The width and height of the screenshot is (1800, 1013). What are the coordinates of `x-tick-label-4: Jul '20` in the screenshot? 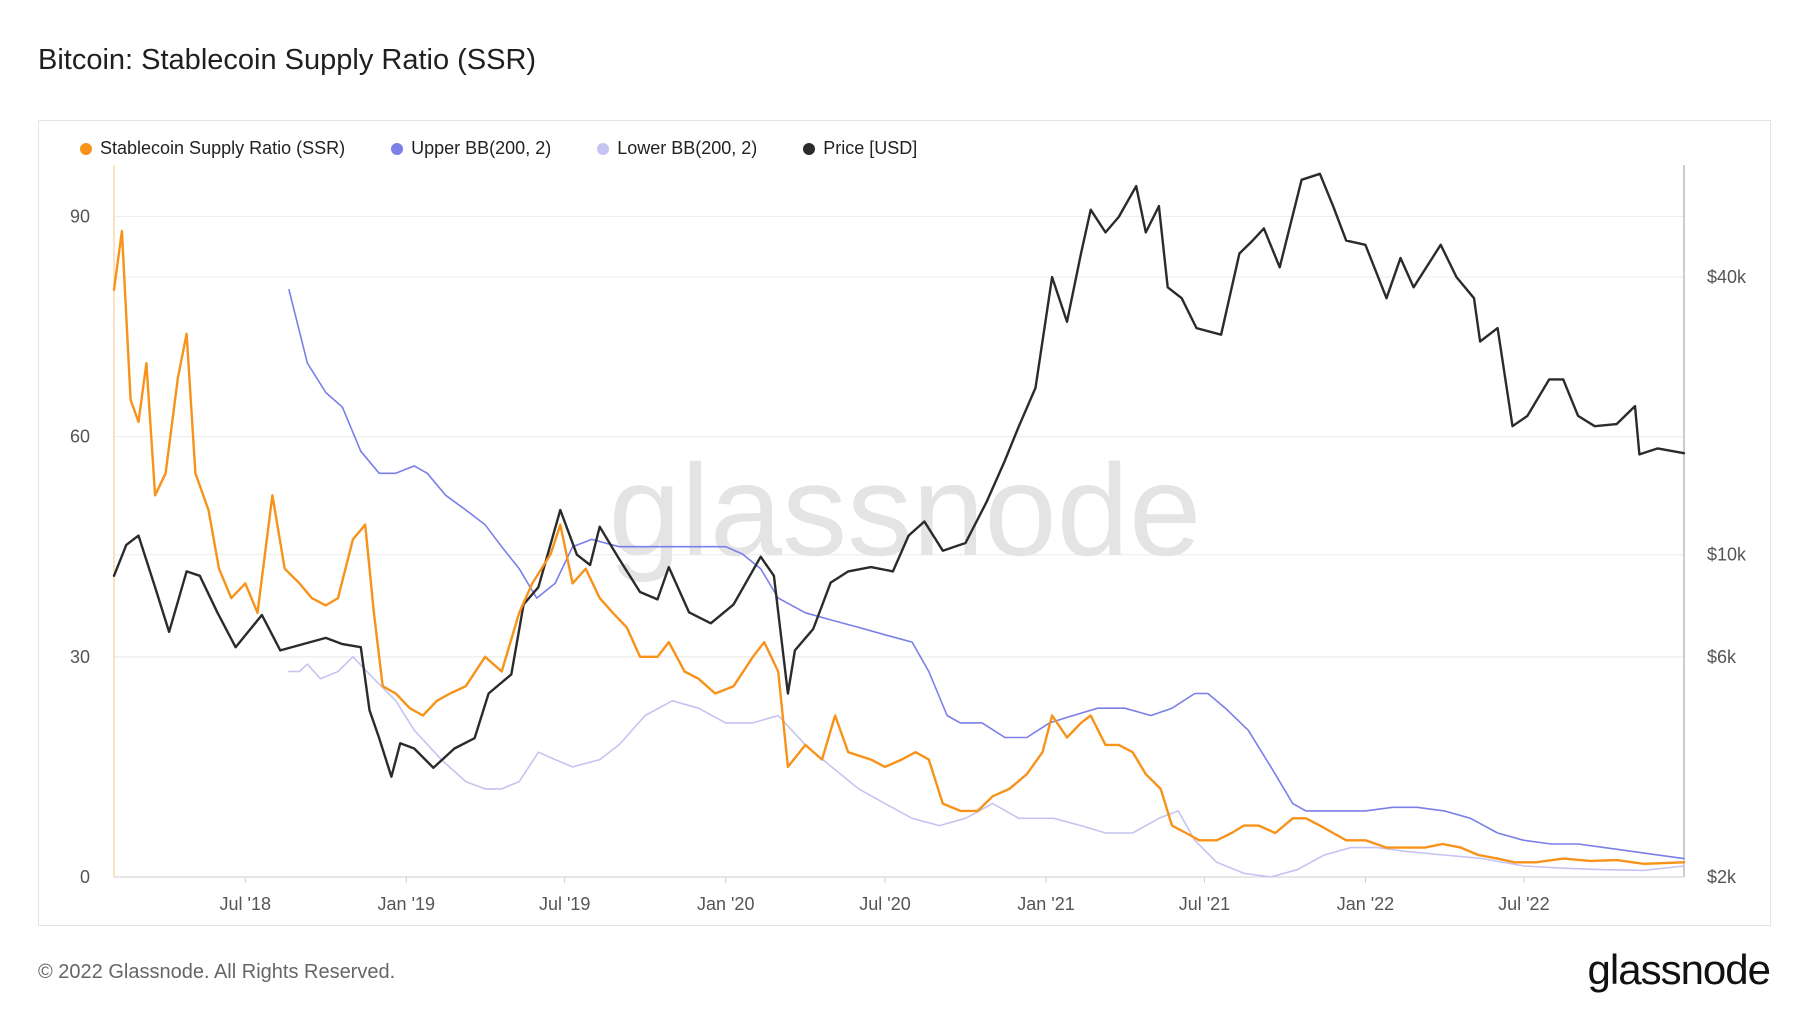 It's located at (884, 904).